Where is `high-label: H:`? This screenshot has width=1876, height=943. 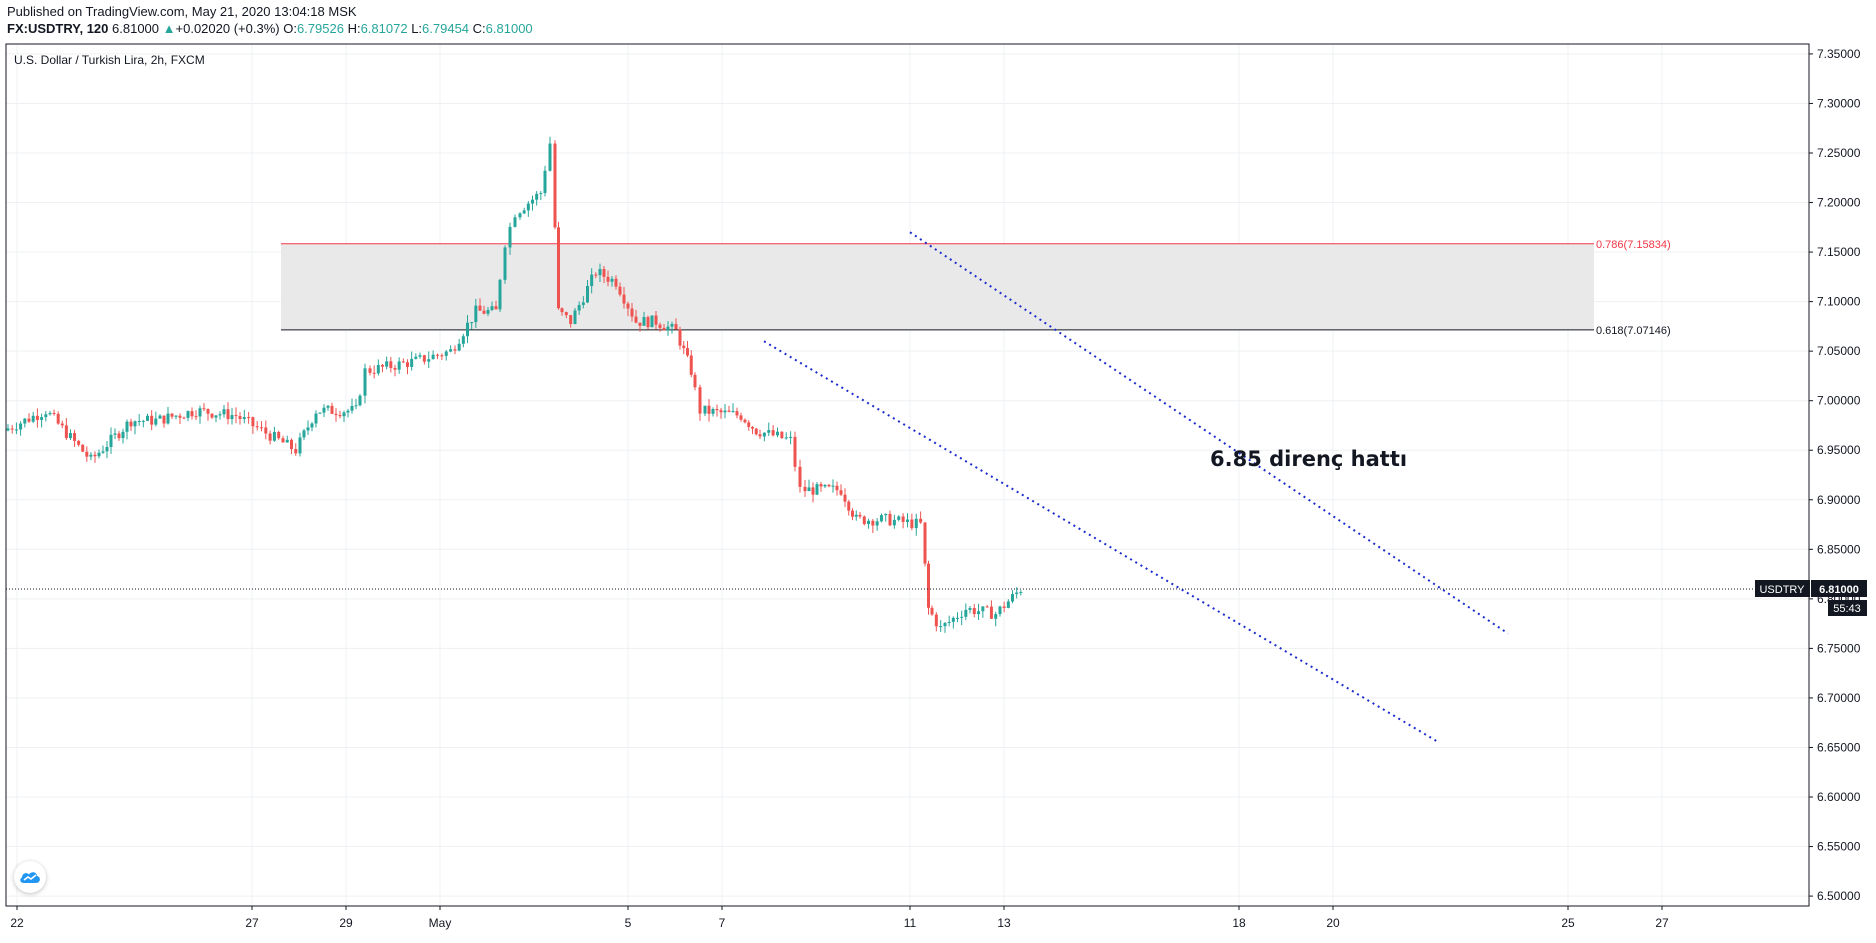
high-label: H: is located at coordinates (354, 28).